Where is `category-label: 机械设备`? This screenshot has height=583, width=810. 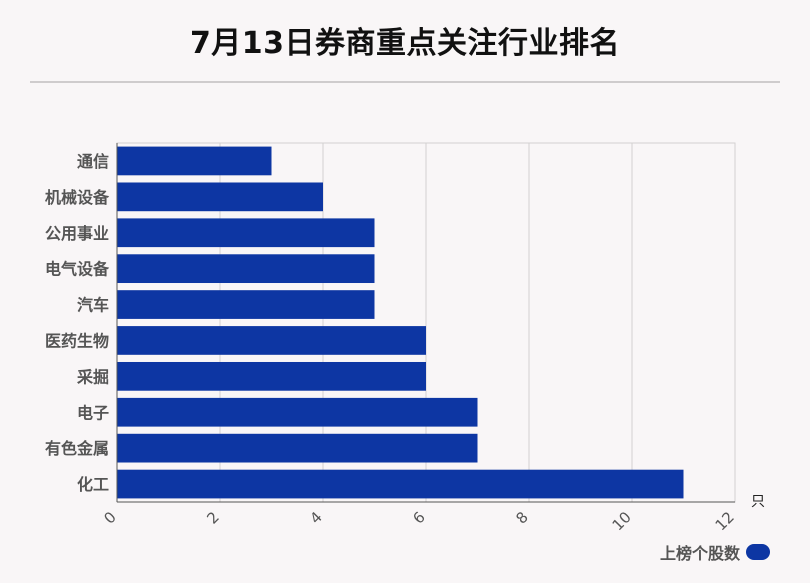 category-label: 机械设备 is located at coordinates (77, 197).